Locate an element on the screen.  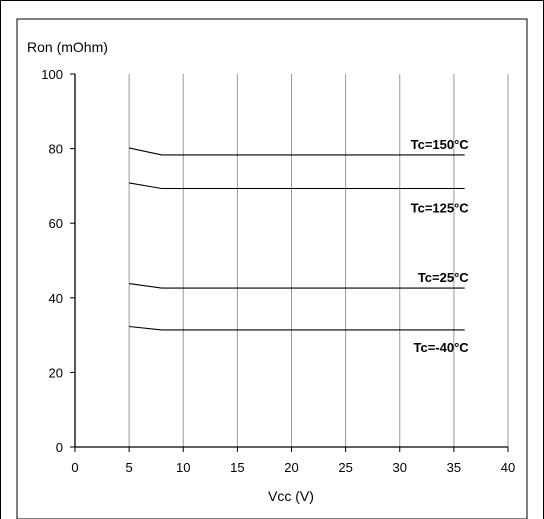
x-axis-title: Vcc (V) is located at coordinates (291, 496).